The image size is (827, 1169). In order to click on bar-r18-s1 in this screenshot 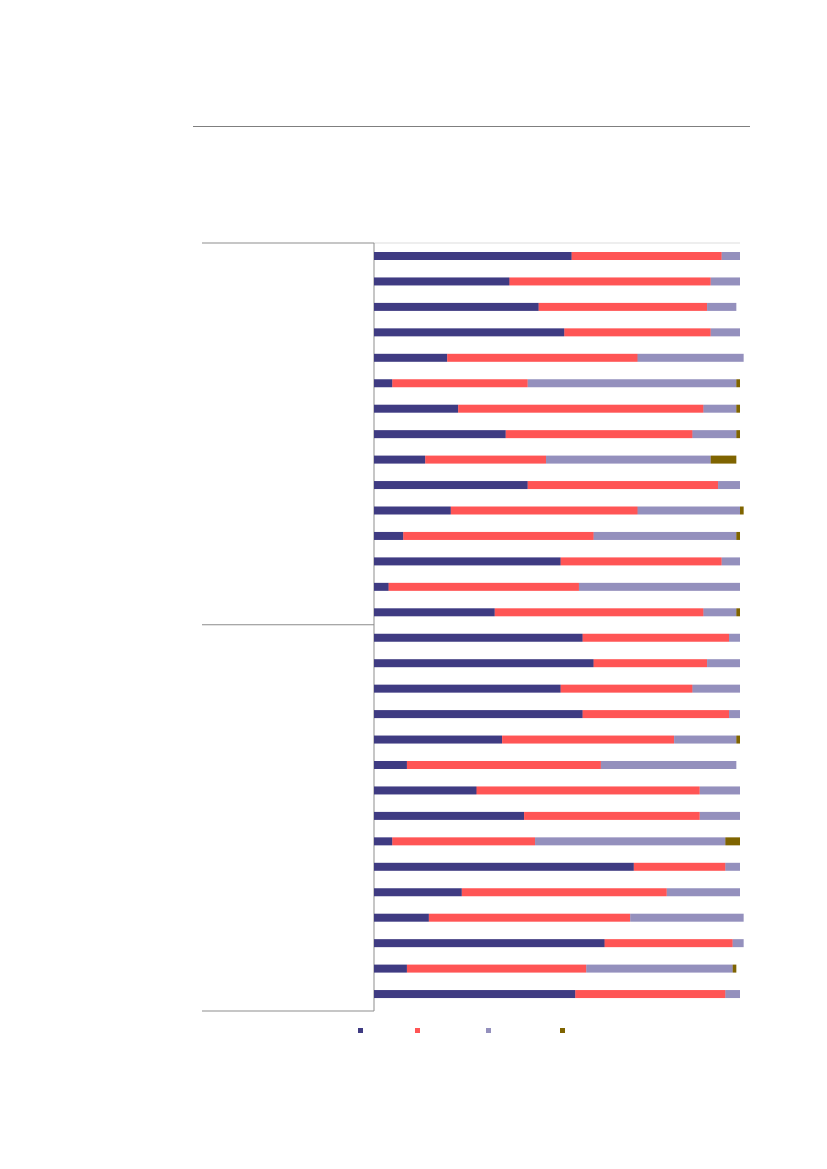, I will do `click(467, 688)`.